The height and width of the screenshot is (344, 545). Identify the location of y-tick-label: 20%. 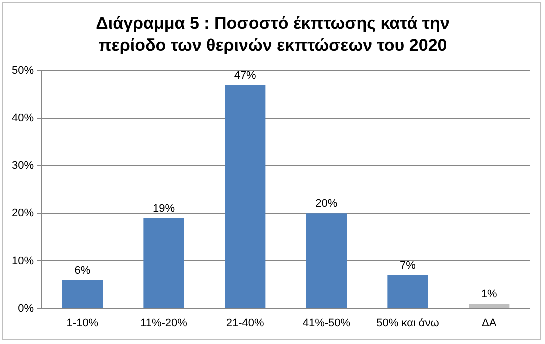
(23, 214).